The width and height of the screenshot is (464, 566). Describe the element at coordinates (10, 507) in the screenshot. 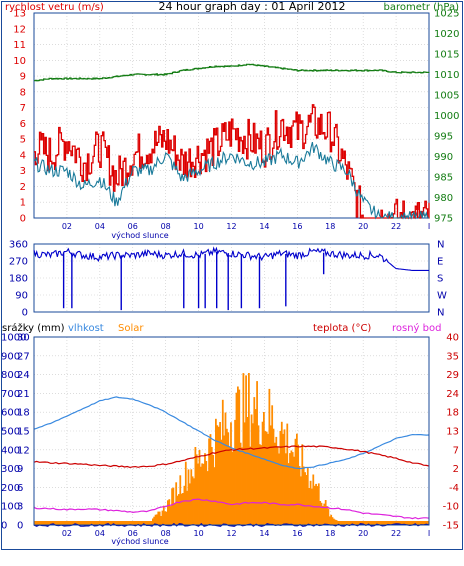

I see `solar-tick-label: 100` at that location.